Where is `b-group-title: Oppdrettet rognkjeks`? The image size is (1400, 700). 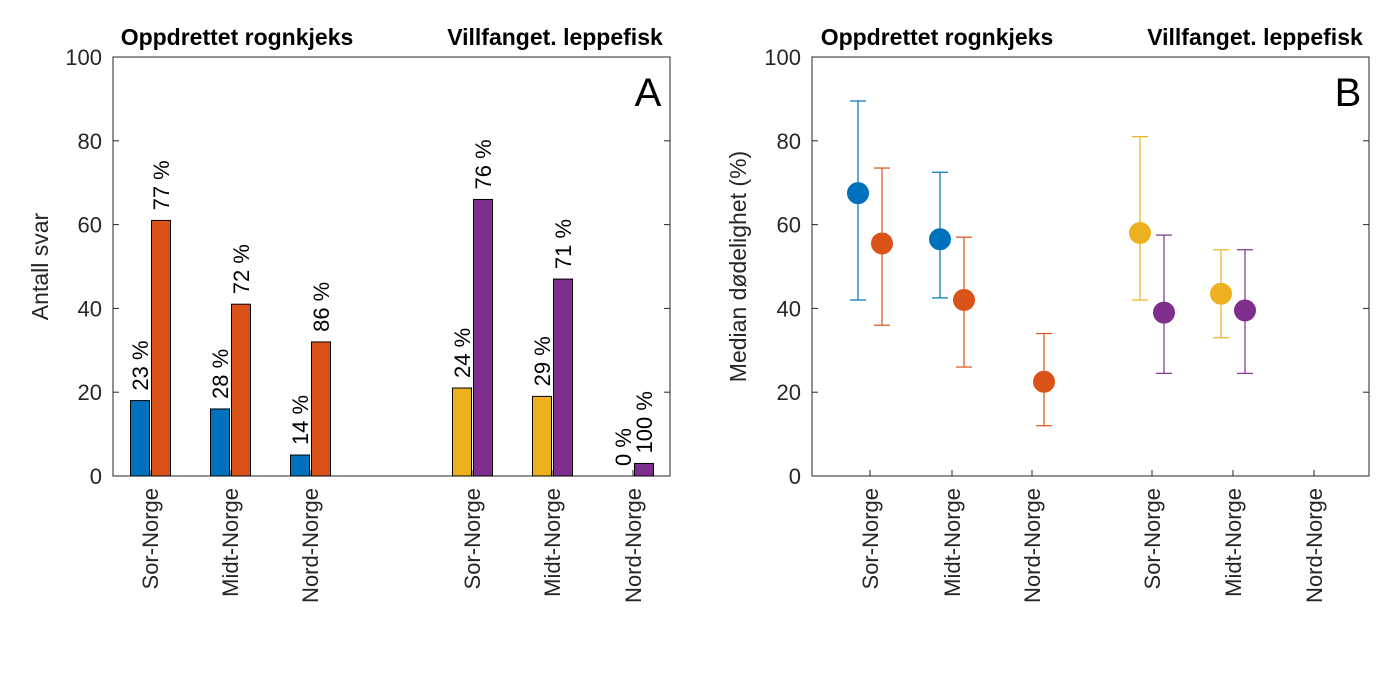 b-group-title: Oppdrettet rognkjeks is located at coordinates (937, 37).